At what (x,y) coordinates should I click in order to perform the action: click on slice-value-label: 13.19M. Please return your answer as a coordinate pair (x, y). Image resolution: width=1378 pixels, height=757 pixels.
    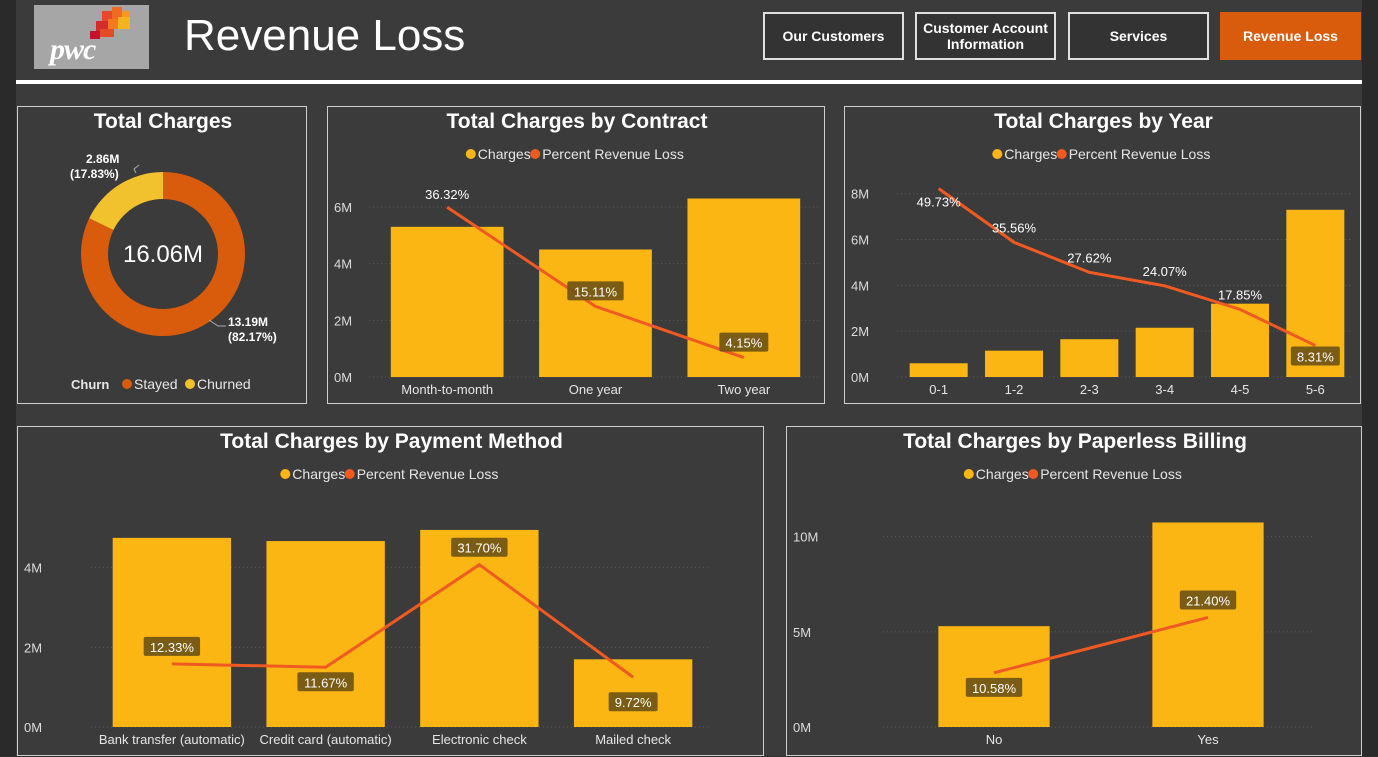
    Looking at the image, I should click on (248, 322).